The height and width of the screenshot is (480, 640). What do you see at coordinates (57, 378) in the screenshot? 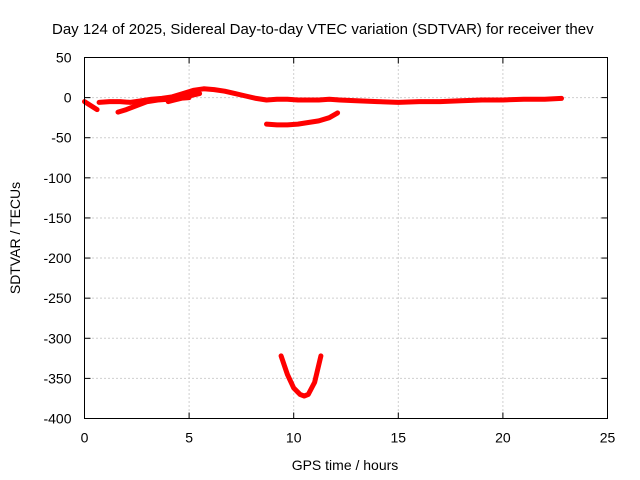
I see `y-tick-label: -350` at bounding box center [57, 378].